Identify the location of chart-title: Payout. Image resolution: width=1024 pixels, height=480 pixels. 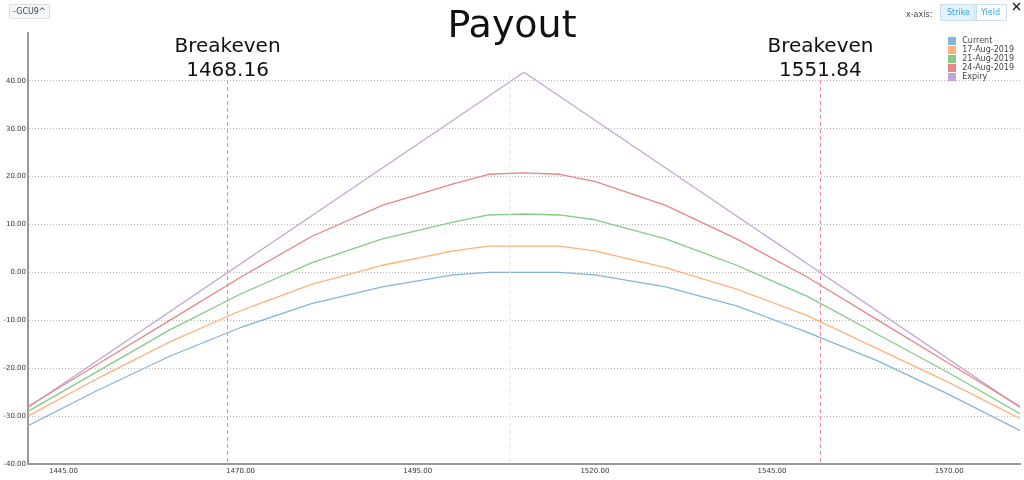
(512, 24).